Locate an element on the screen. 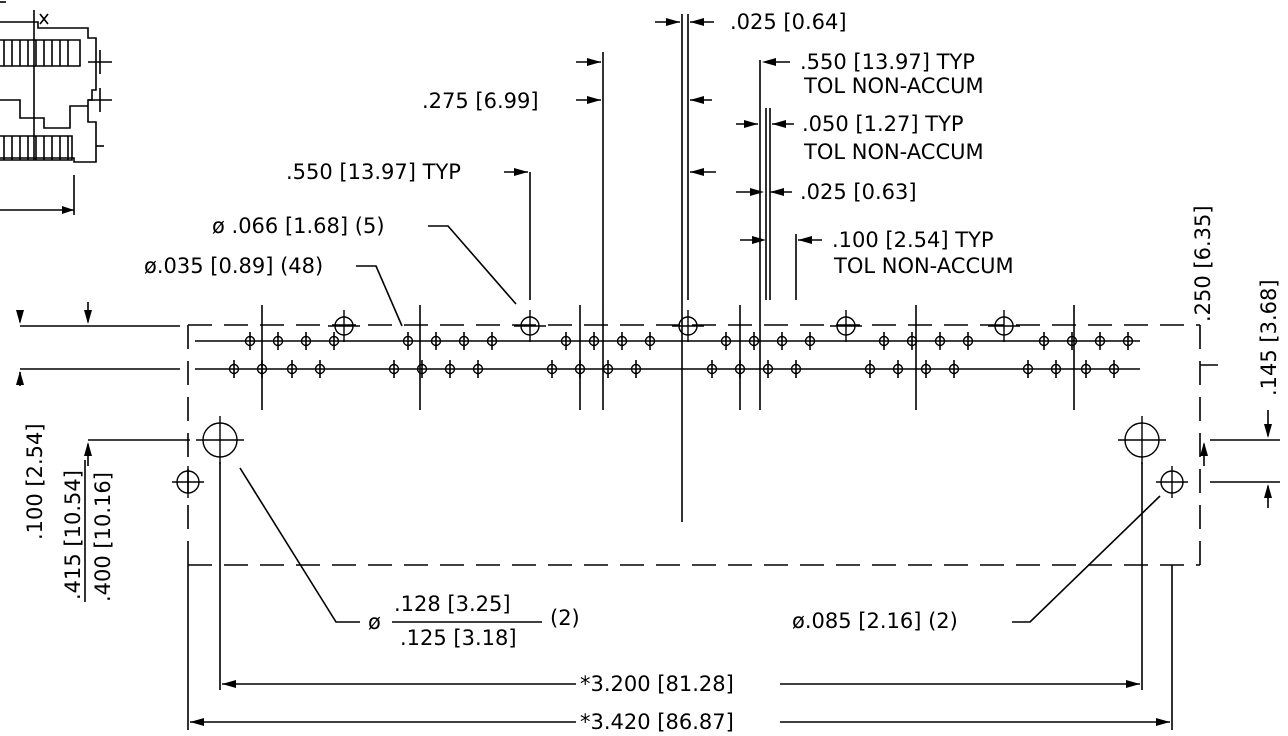 The width and height of the screenshot is (1288, 736). locating-holes is located at coordinates (680, 482).